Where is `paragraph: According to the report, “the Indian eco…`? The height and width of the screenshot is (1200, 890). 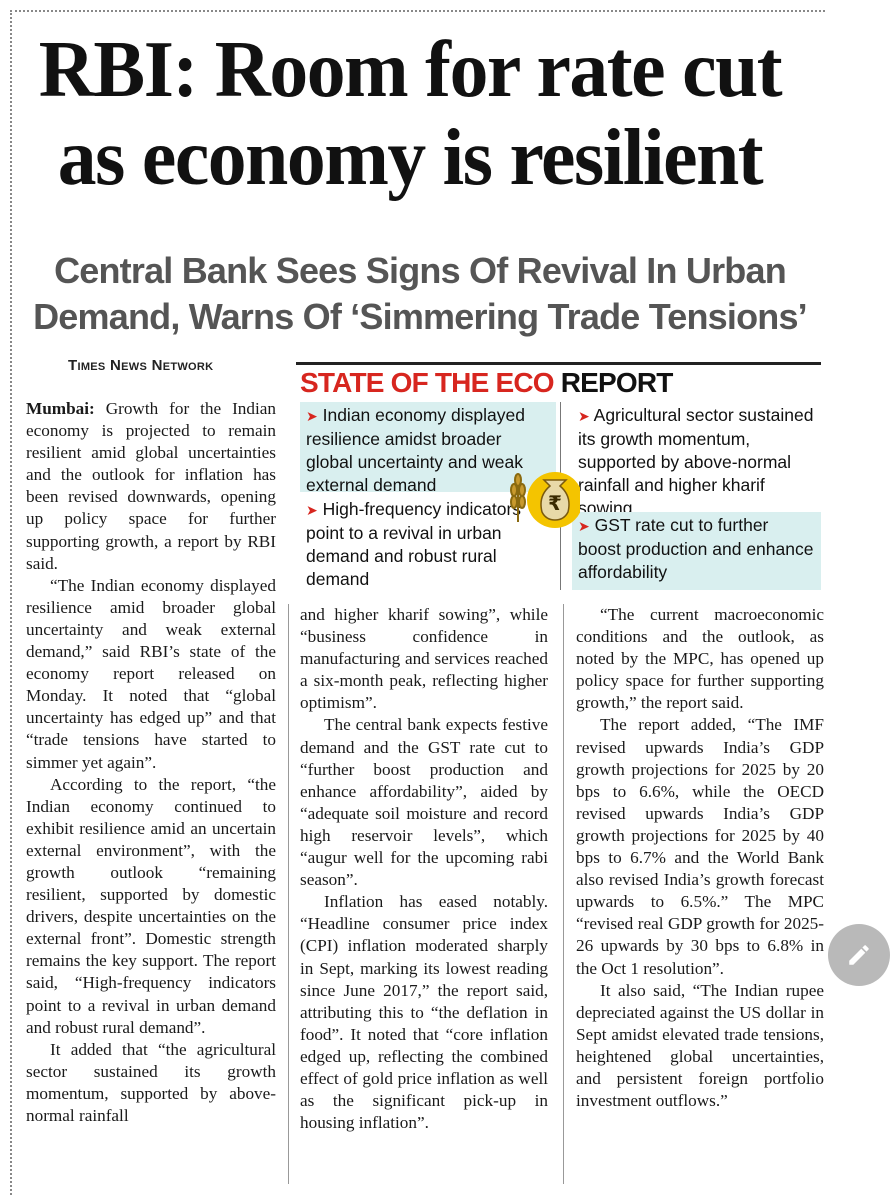
paragraph: According to the report, “the Indian eco… is located at coordinates (151, 905).